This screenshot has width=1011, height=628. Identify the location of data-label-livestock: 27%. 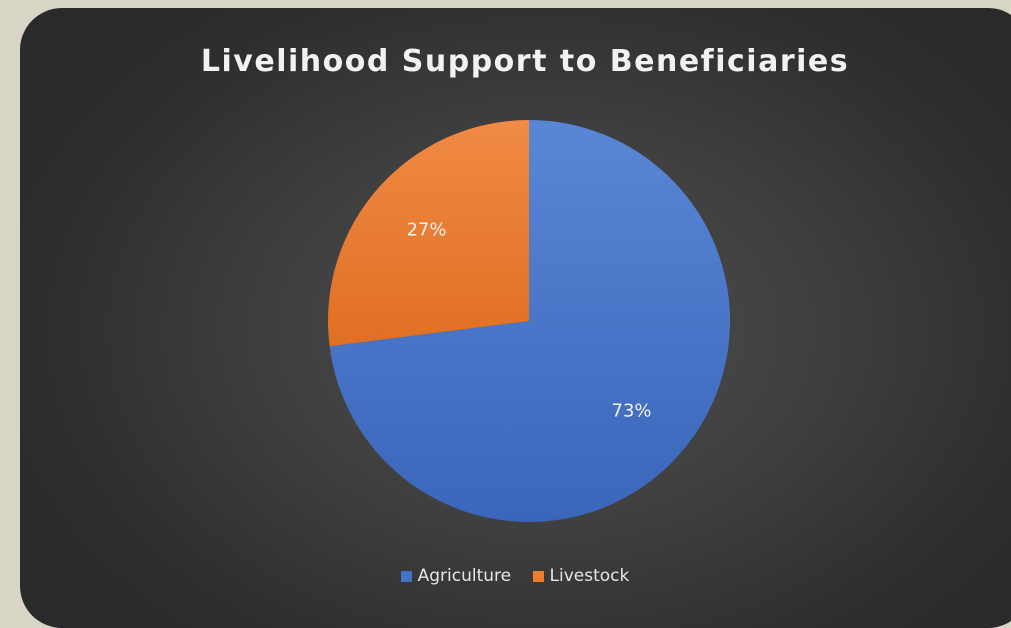
(426, 230).